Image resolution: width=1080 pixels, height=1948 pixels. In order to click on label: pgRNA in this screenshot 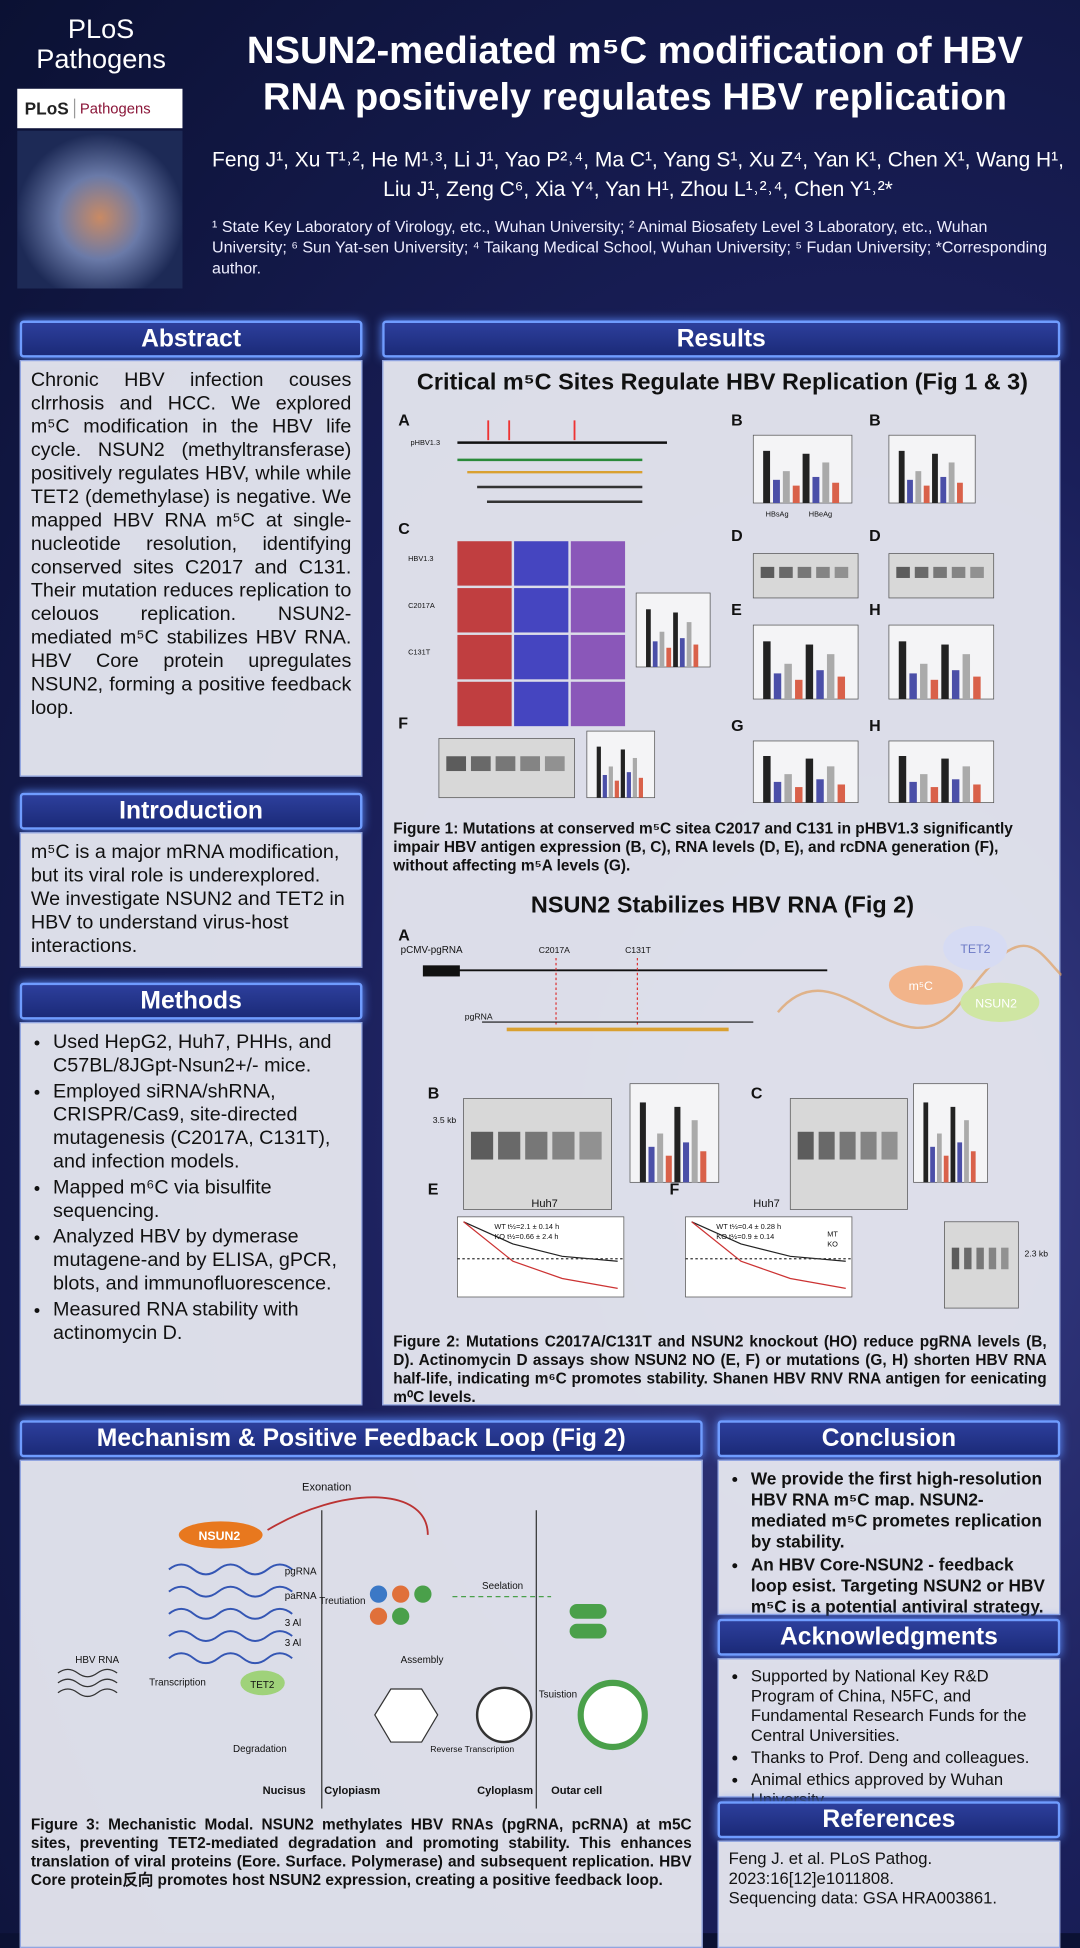, I will do `click(479, 1017)`.